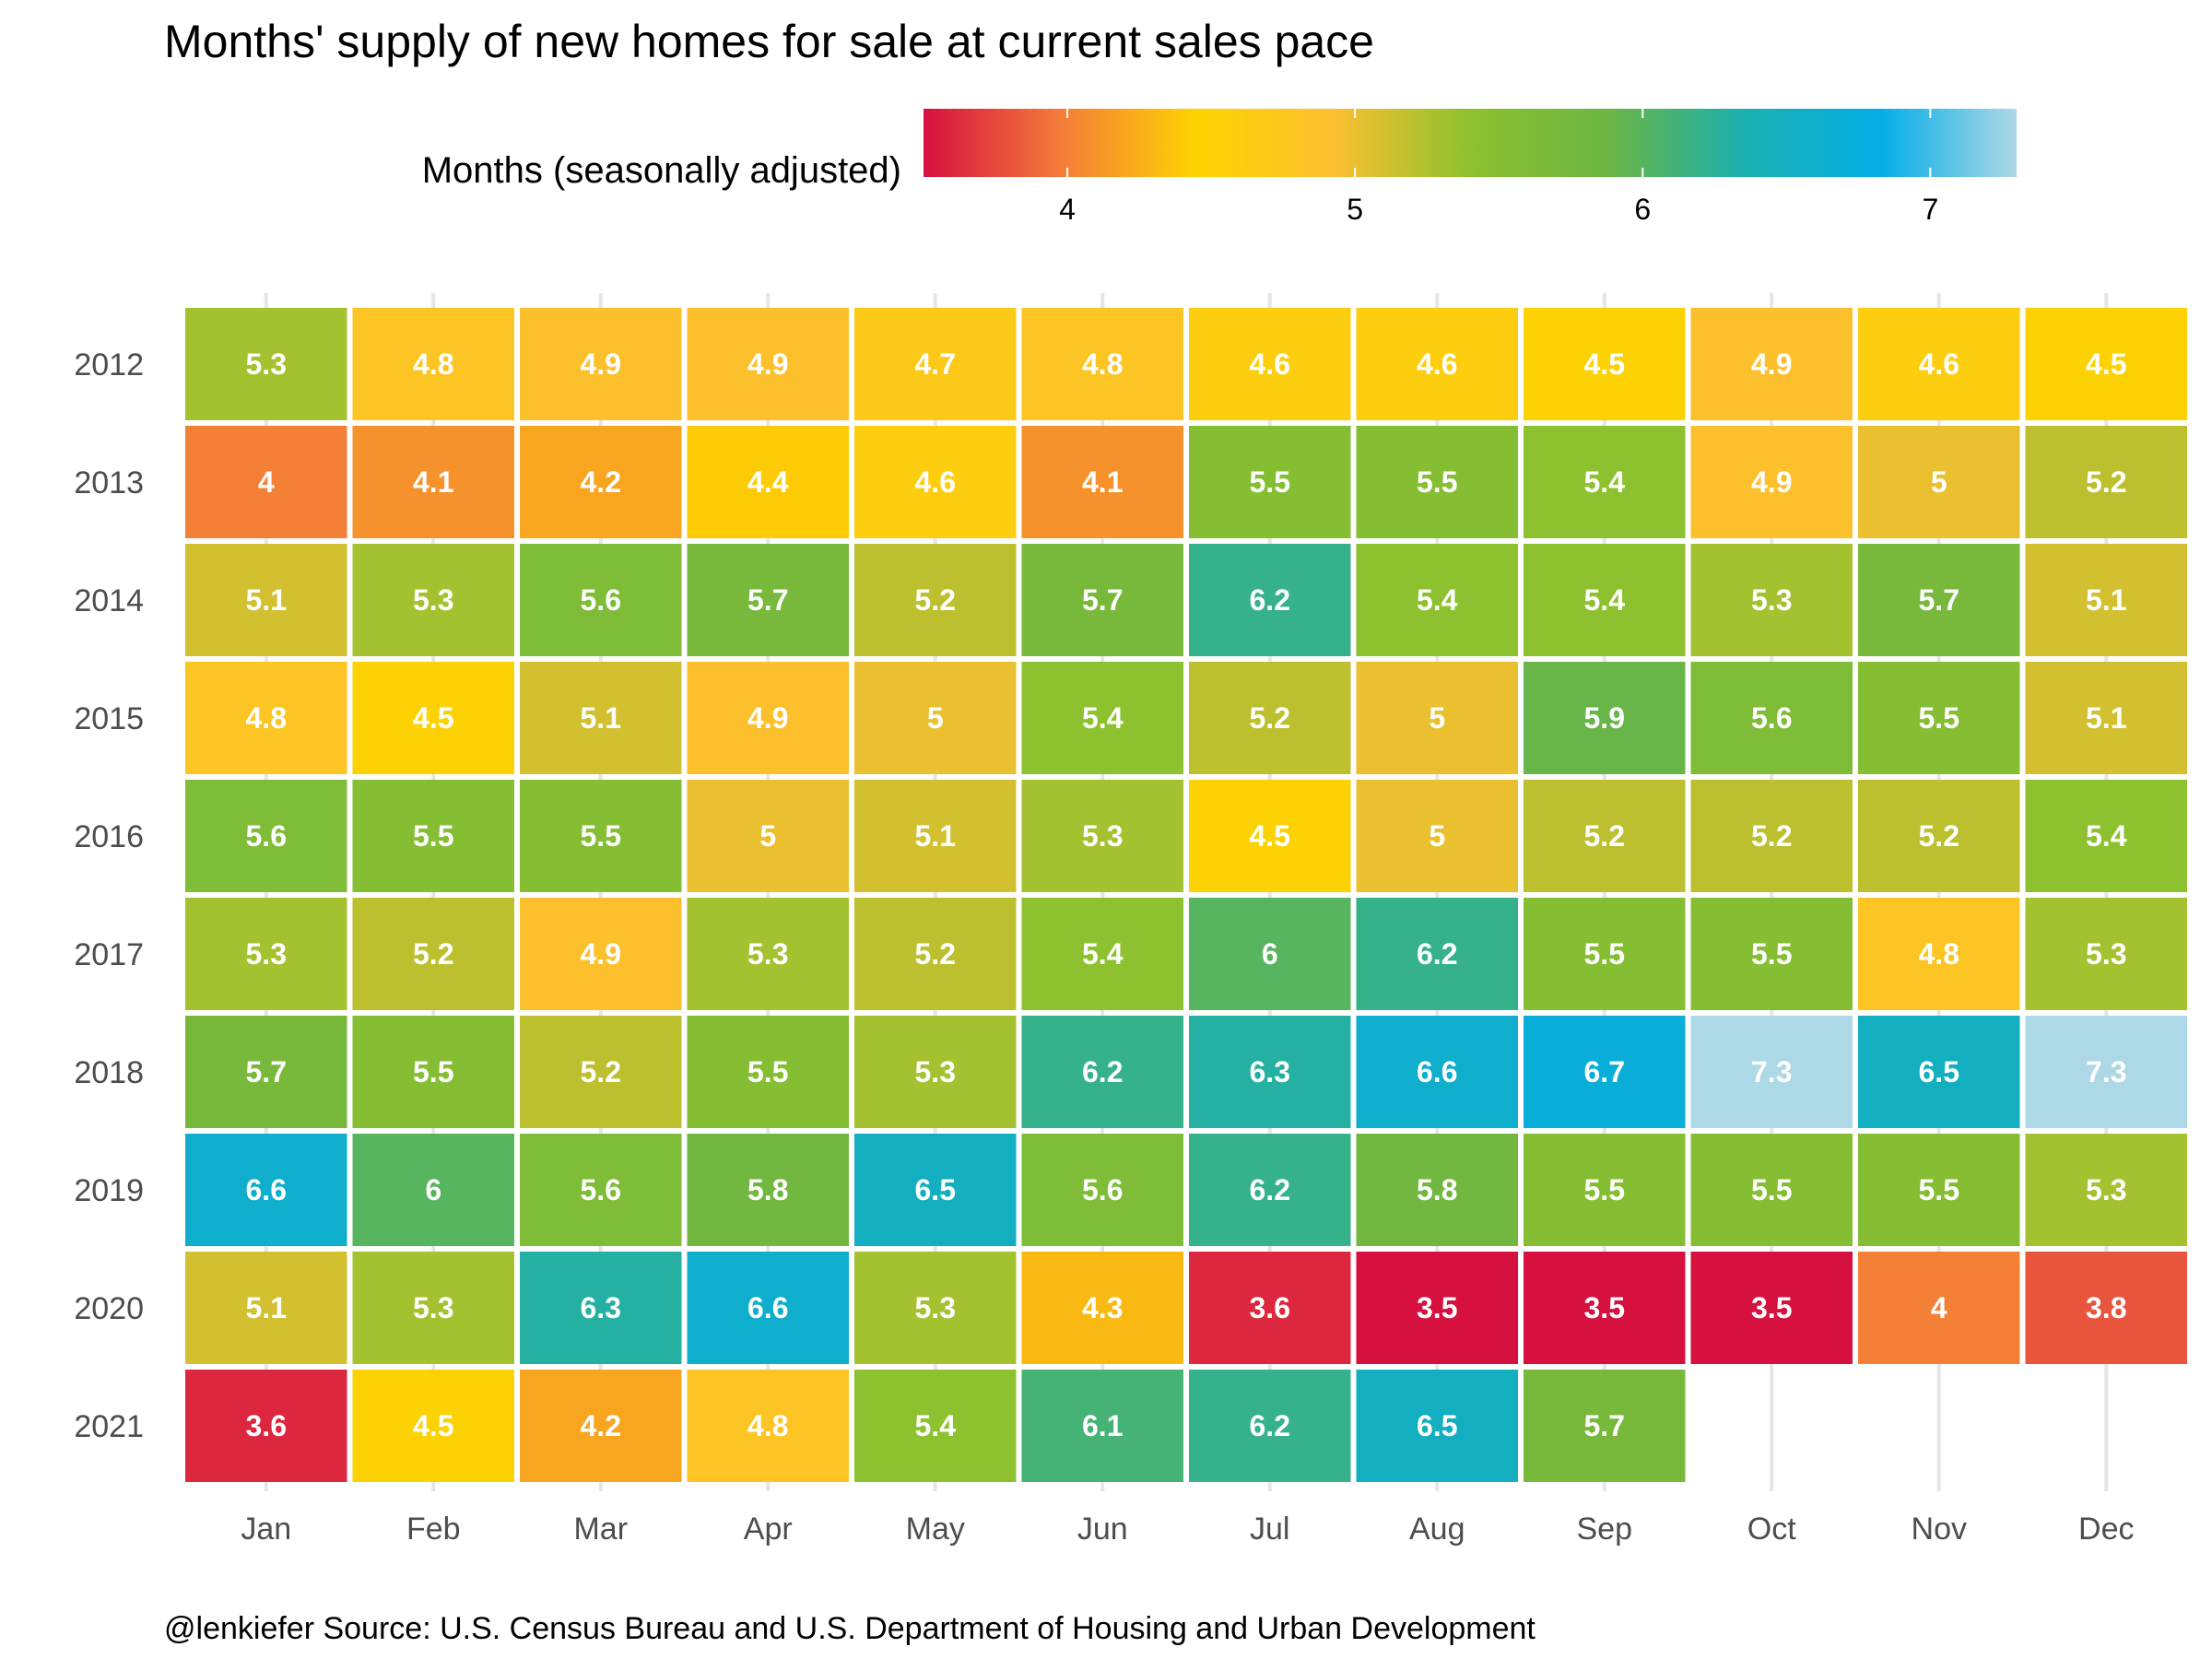 The height and width of the screenshot is (1659, 2212). Describe the element at coordinates (1642, 209) in the screenshot. I see `legend-tick-label: 6` at that location.